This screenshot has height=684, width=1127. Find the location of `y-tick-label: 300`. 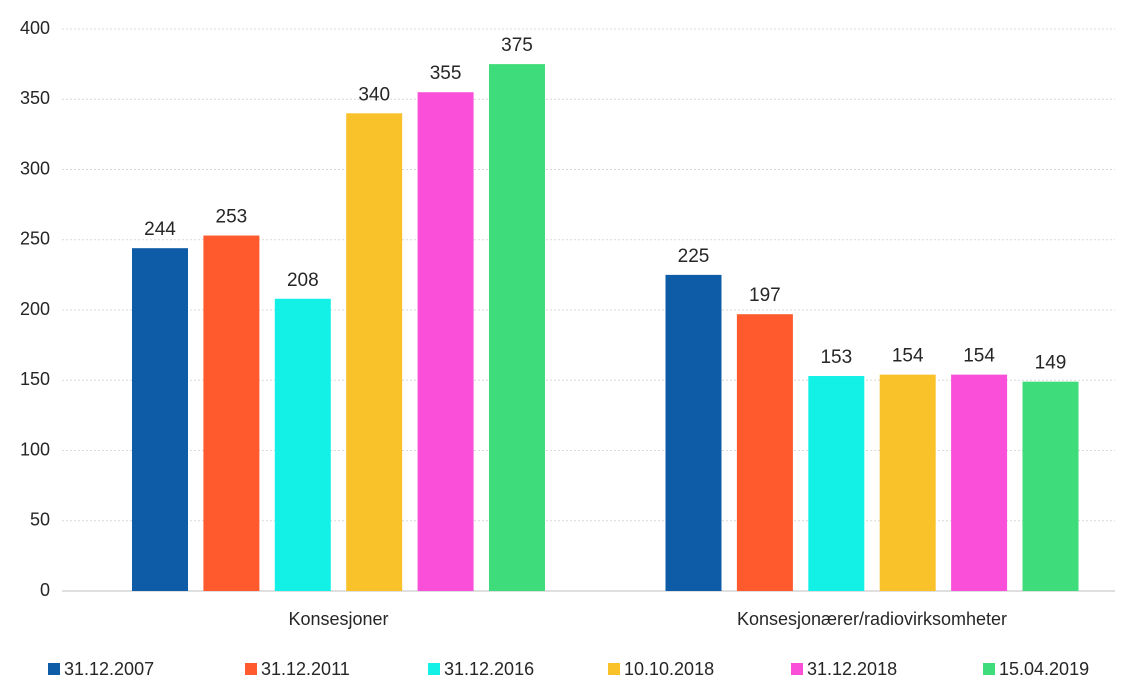

y-tick-label: 300 is located at coordinates (35, 168).